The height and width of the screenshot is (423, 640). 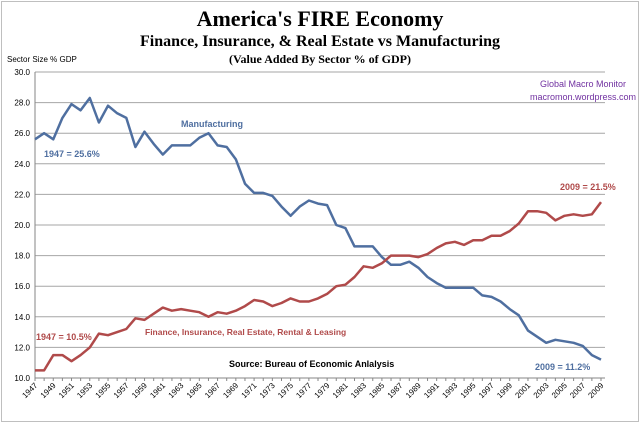 What do you see at coordinates (29, 390) in the screenshot?
I see `x-tick-label: 1947` at bounding box center [29, 390].